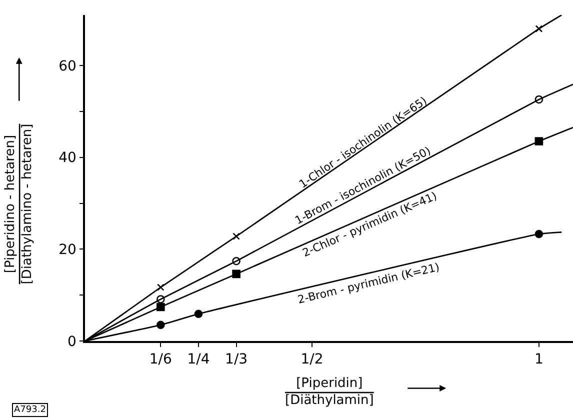  Describe the element at coordinates (160, 360) in the screenshot. I see `x-tick-label: 1/6` at that location.